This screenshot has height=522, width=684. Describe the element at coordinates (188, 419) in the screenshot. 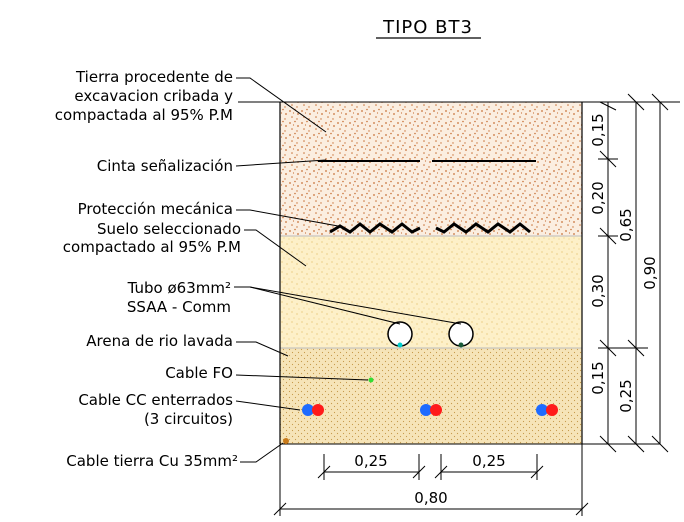

I see `label-cable-cc-line2: (3 circuitos)` at that location.